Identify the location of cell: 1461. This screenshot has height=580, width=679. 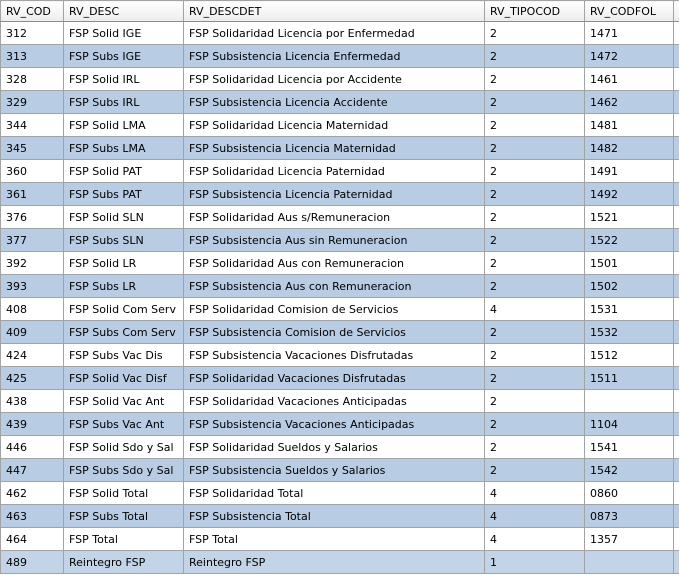
(629, 79).